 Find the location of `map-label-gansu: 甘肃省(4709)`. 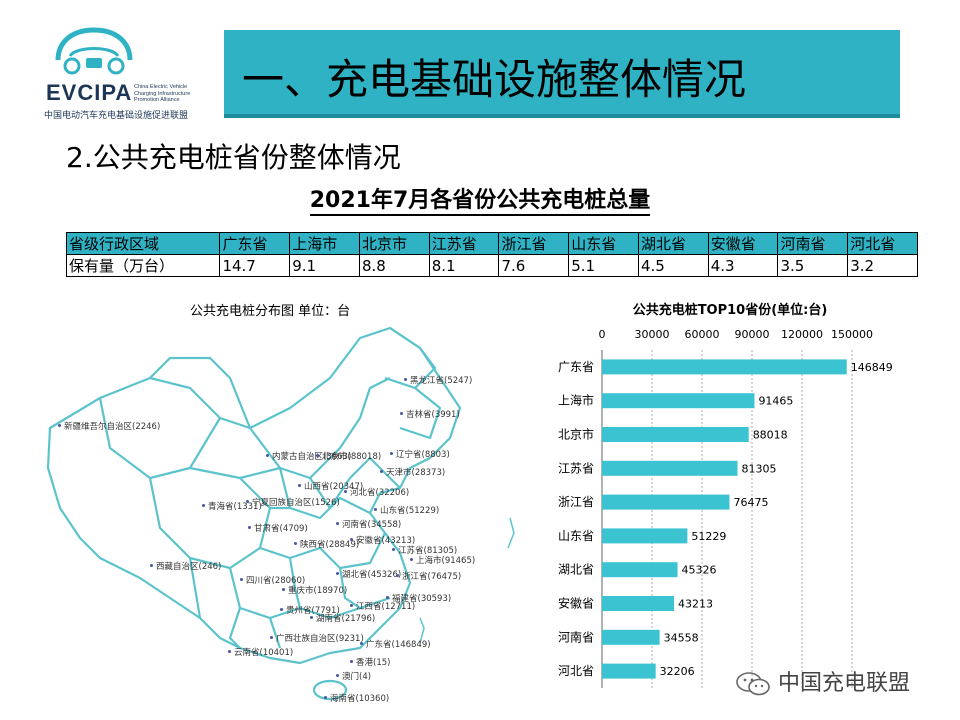

map-label-gansu: 甘肃省(4709) is located at coordinates (281, 529).